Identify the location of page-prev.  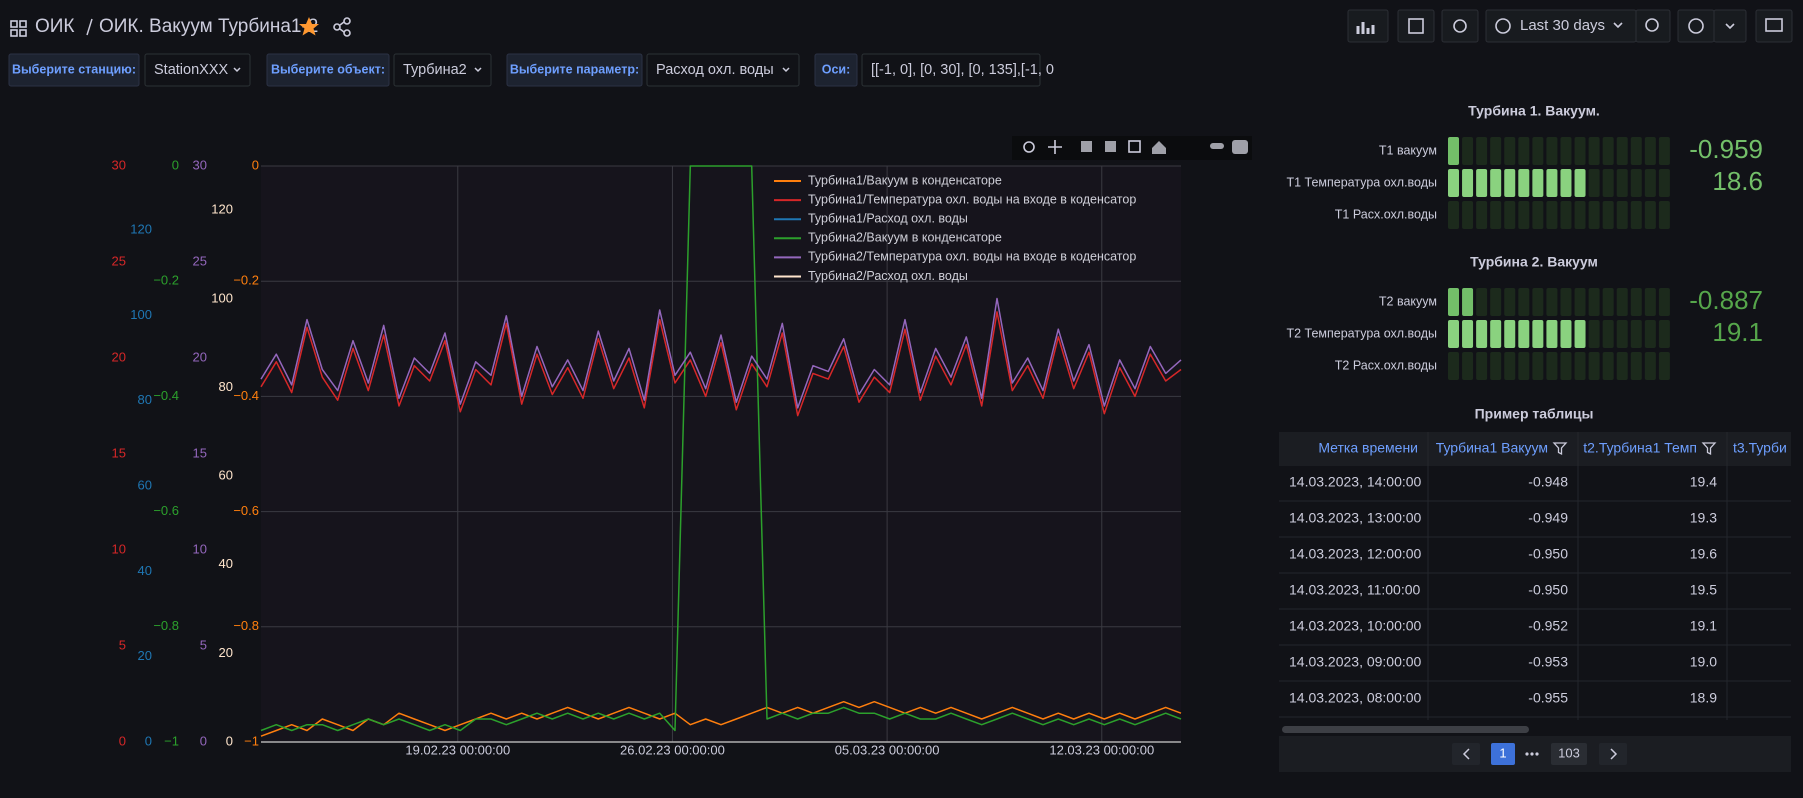
(1466, 754).